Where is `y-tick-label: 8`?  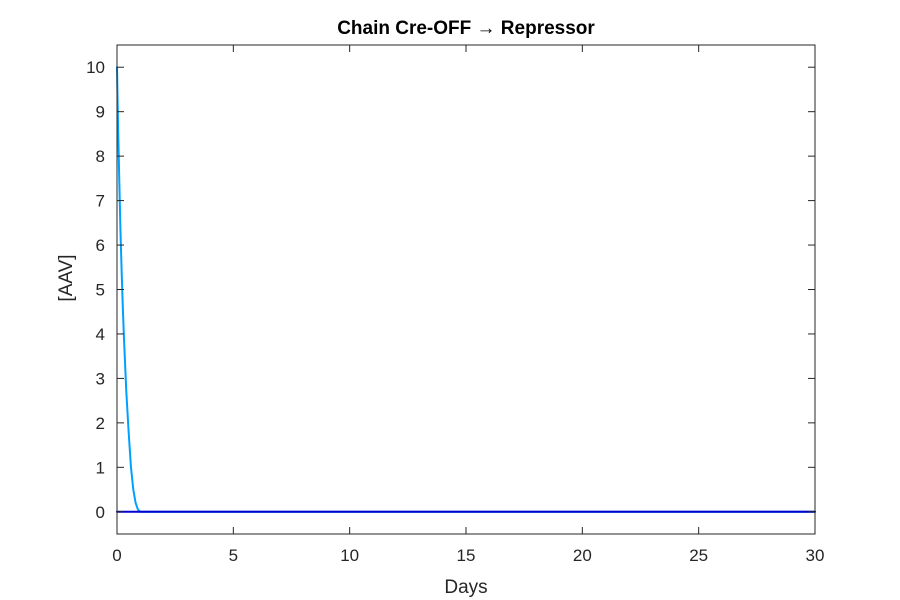
y-tick-label: 8 is located at coordinates (100, 156).